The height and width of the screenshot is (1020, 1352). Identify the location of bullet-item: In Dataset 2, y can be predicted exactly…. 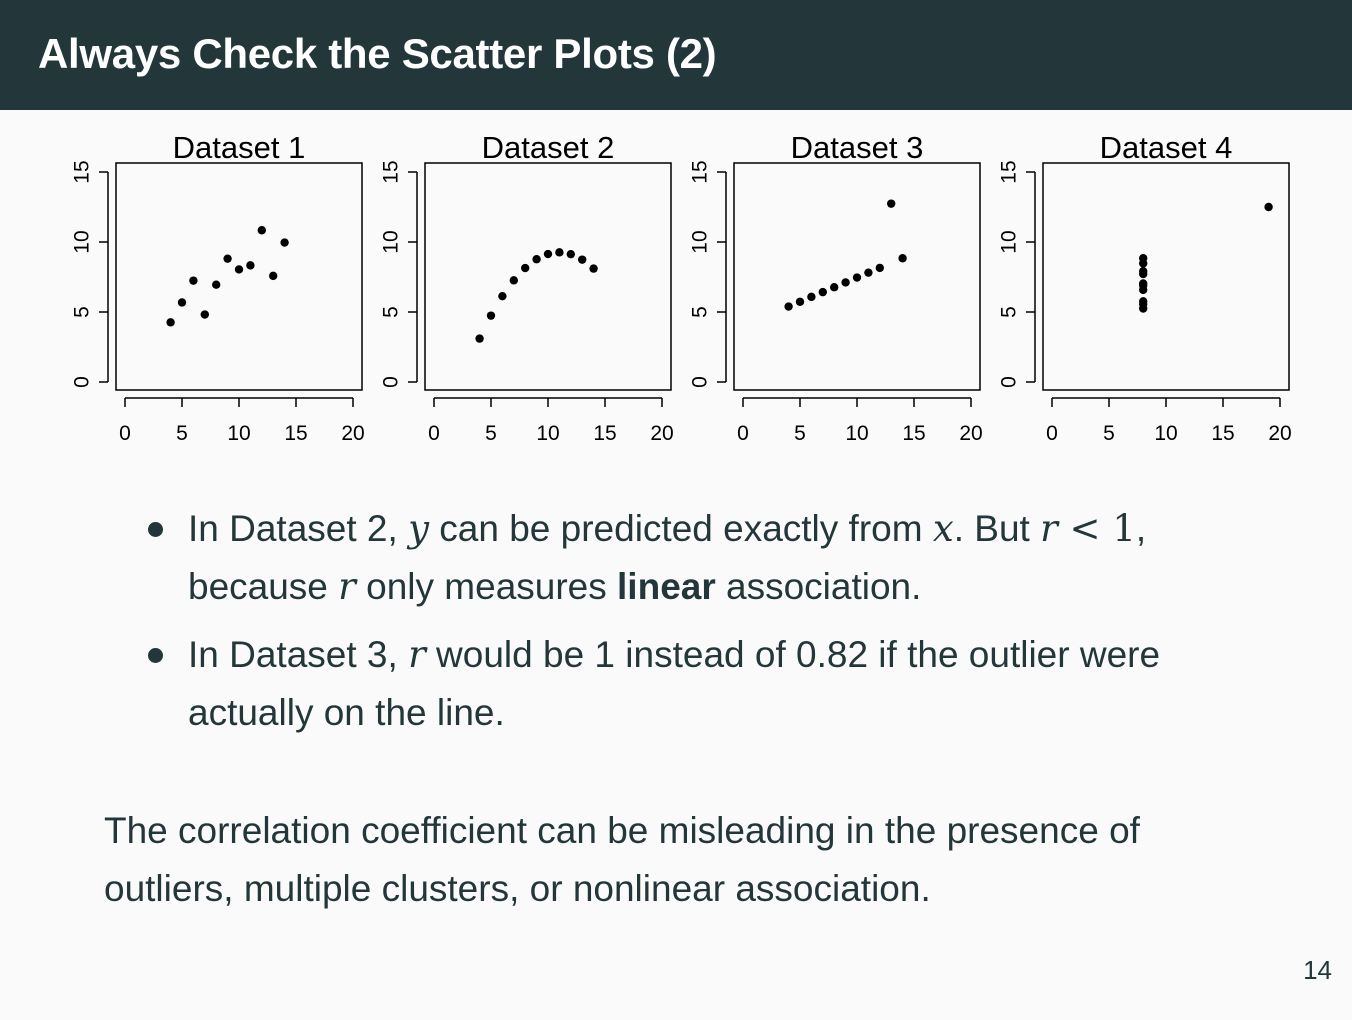
(698, 558).